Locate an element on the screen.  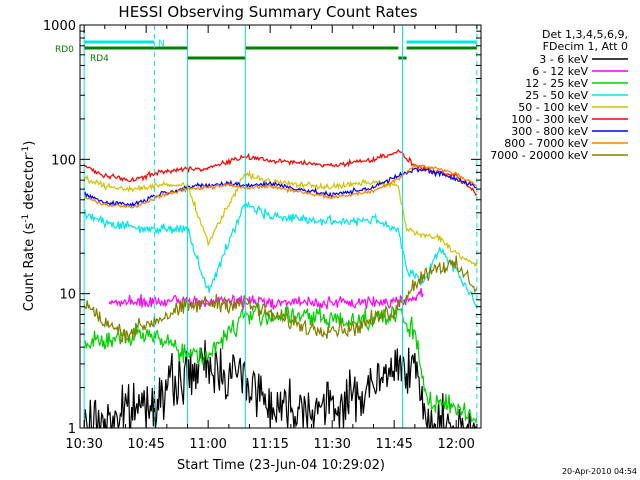
series-line-100-300-kev is located at coordinates (280, 172).